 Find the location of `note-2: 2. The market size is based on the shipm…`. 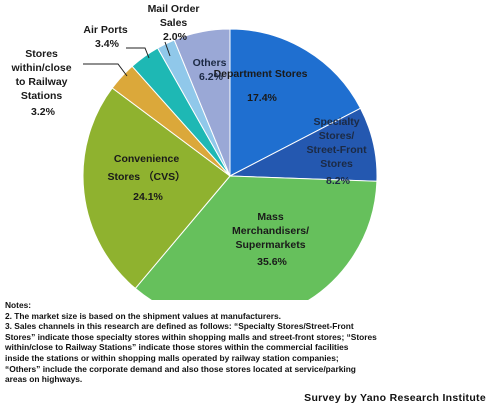

note-2: 2. The market size is based on the shipm… is located at coordinates (143, 315).